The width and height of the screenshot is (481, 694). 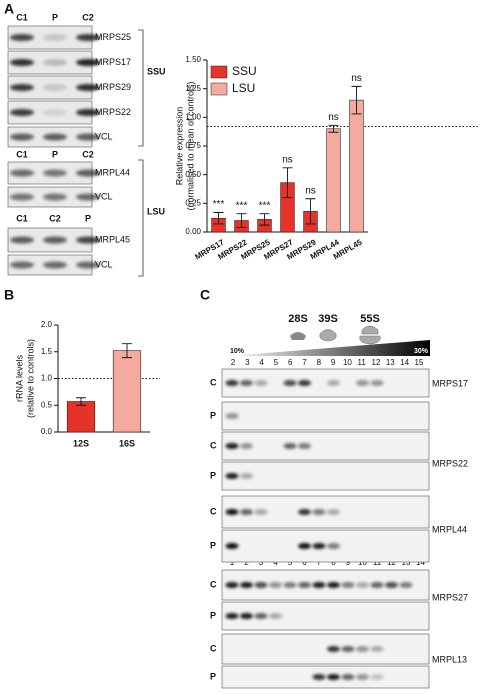 I want to click on fraction-number: 5, so click(x=276, y=362).